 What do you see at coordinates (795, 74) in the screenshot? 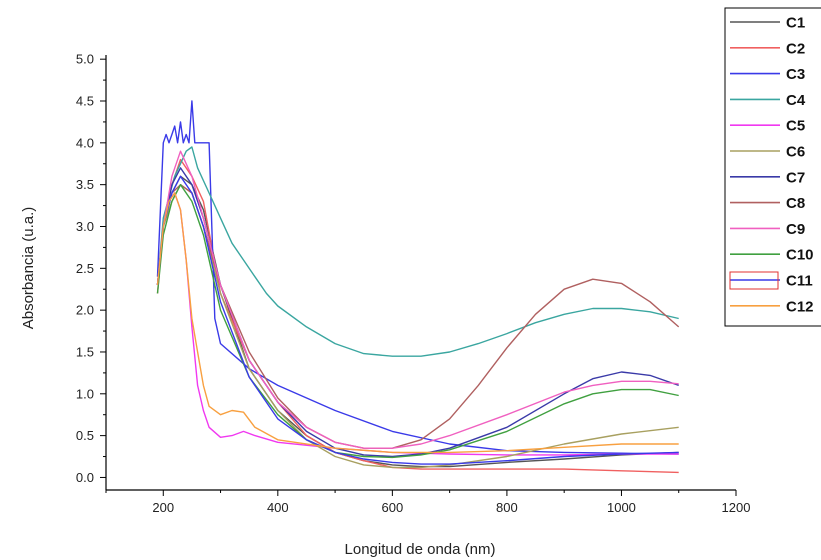
I see `legend-label-c3: C3` at bounding box center [795, 74].